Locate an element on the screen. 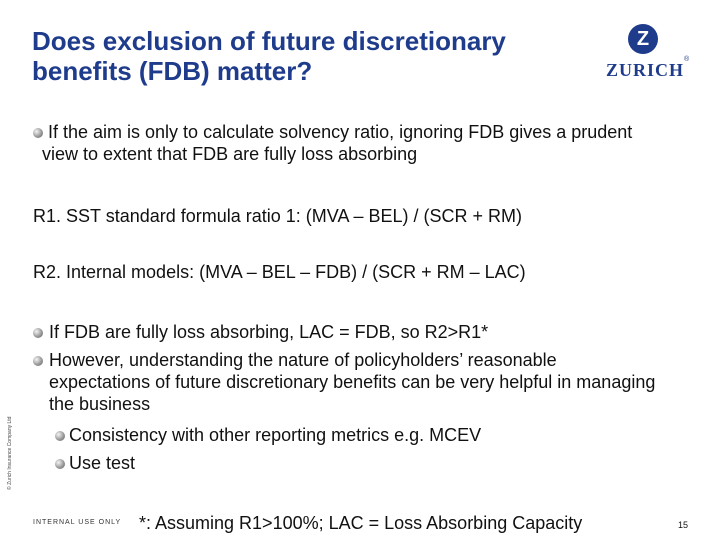  registered-mark: ® is located at coordinates (687, 59).